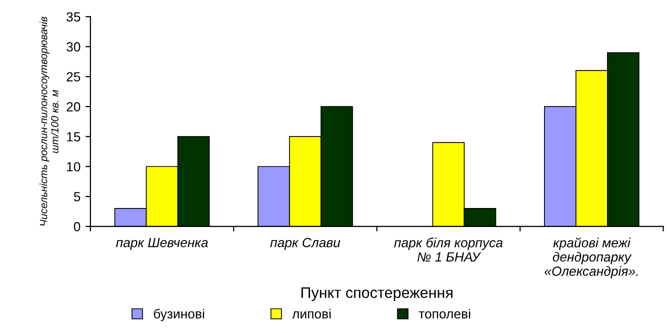 This screenshot has width=670, height=333. What do you see at coordinates (73, 107) in the screenshot?
I see `y-tick-label: 20` at bounding box center [73, 107].